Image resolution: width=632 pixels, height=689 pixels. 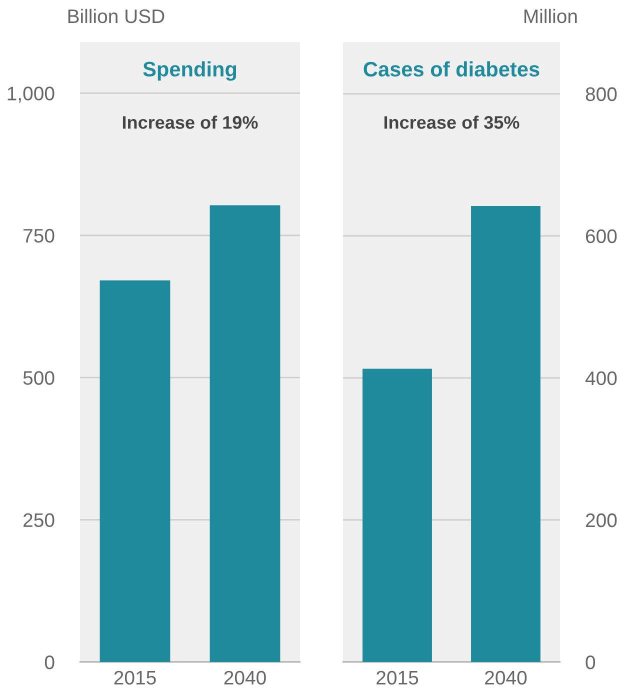 I want to click on y2-tick-label: 400, so click(x=601, y=378).